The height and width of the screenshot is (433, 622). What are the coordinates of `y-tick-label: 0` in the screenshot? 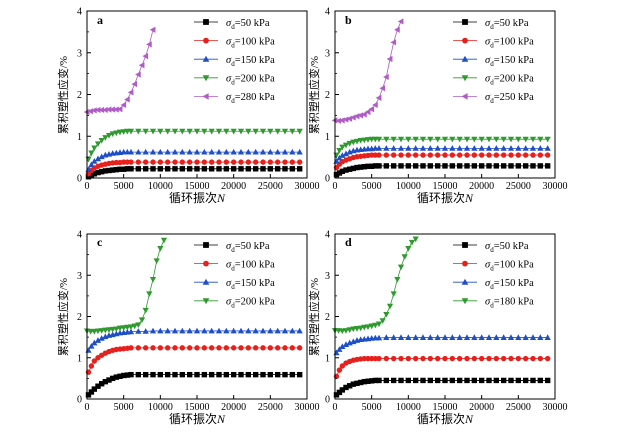 It's located at (327, 400).